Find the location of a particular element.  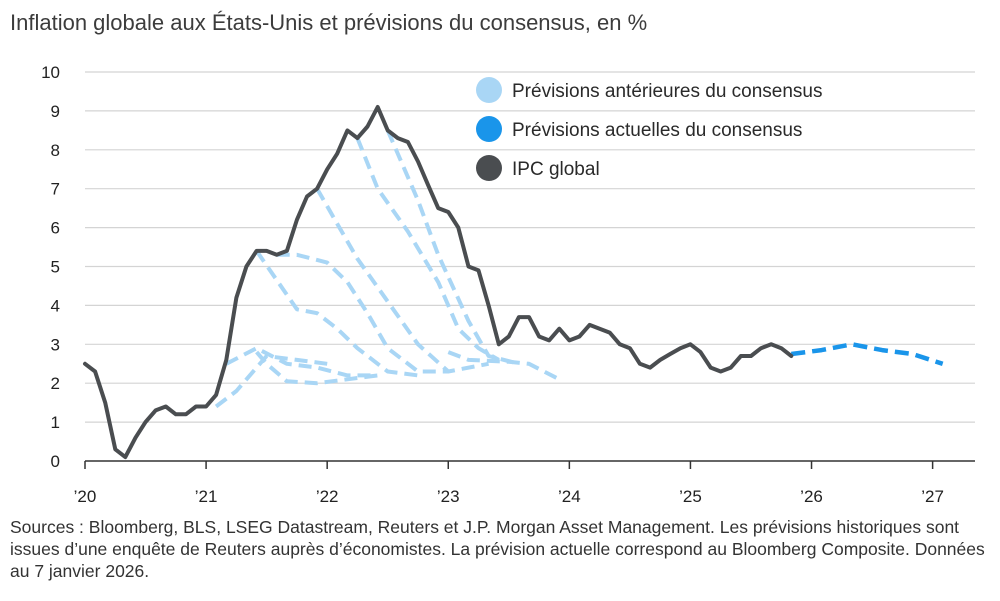

y-tick-label-6: 6 is located at coordinates (55, 228).